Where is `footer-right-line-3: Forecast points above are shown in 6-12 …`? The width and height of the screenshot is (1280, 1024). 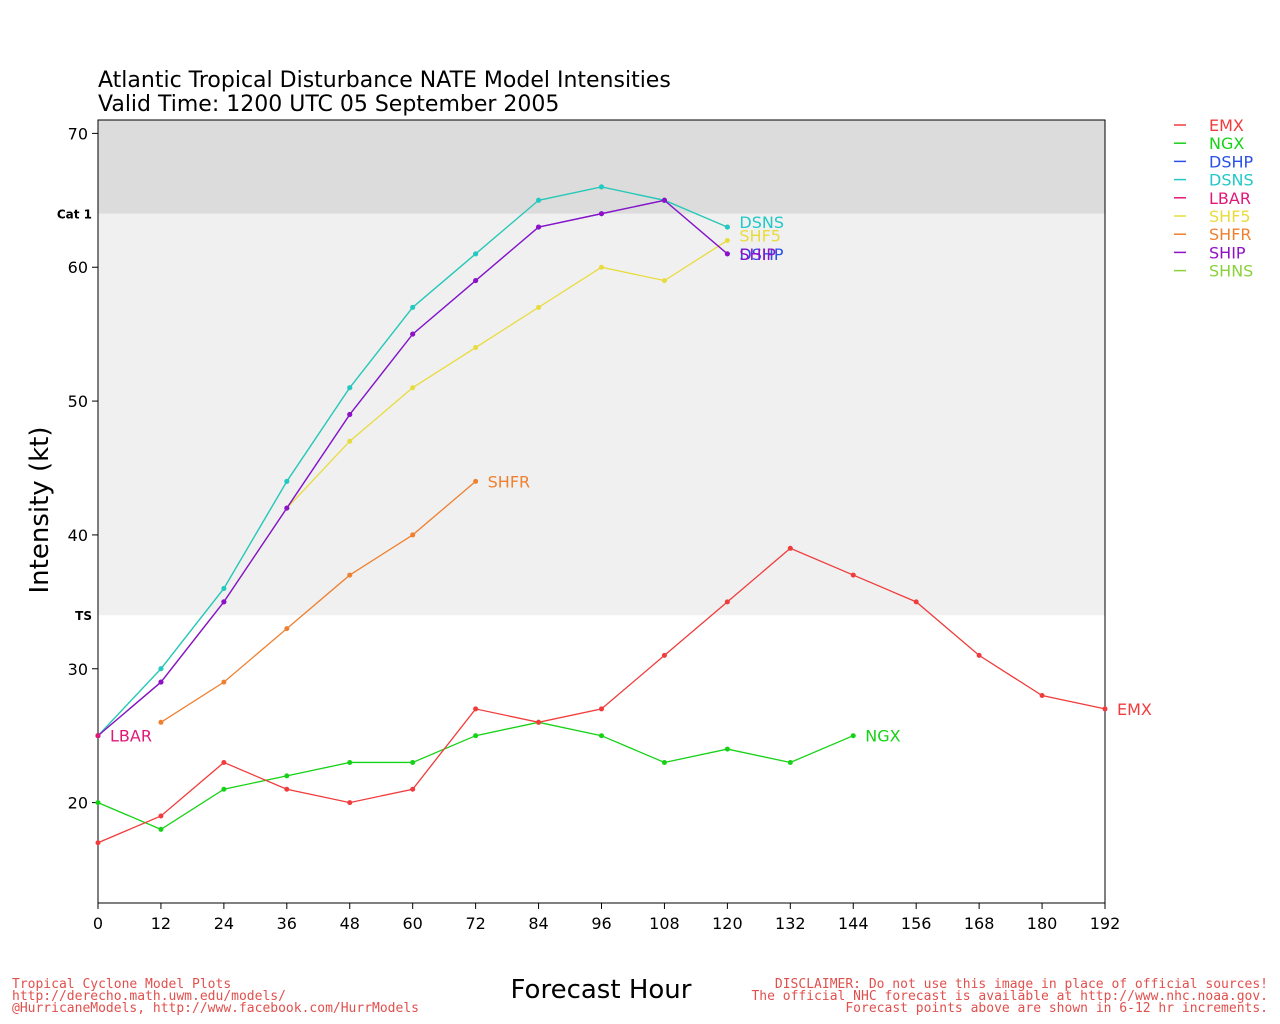
footer-right-line-3: Forecast points above are shown in 6-12 … is located at coordinates (1056, 1008).